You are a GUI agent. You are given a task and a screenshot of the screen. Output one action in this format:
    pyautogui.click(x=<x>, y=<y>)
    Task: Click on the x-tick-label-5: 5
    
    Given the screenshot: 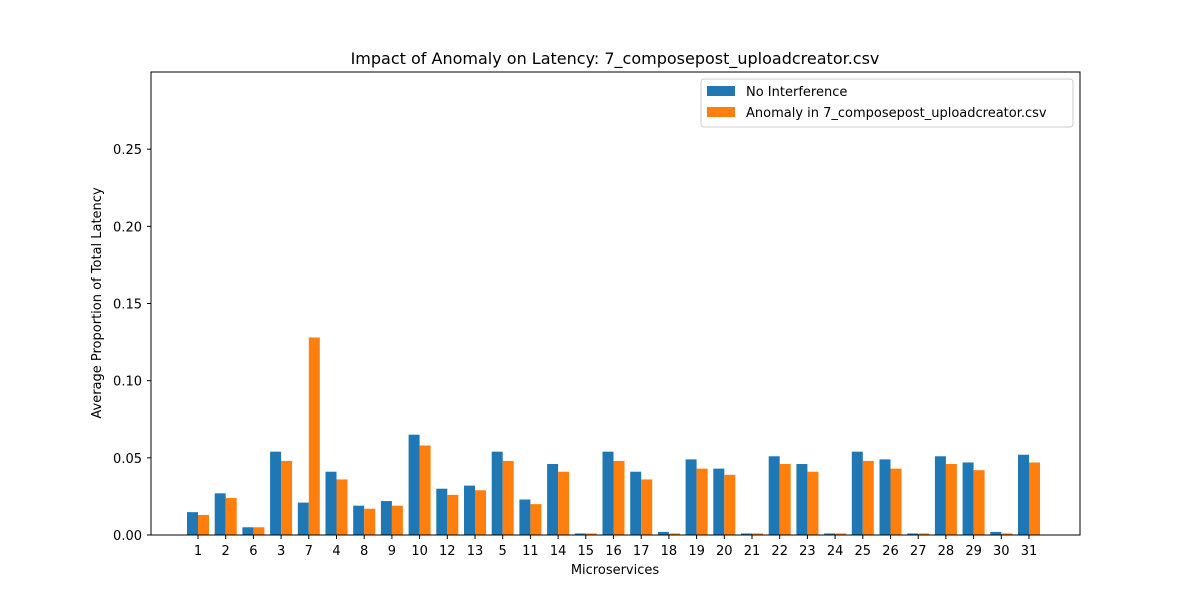 What is the action you would take?
    pyautogui.click(x=503, y=551)
    